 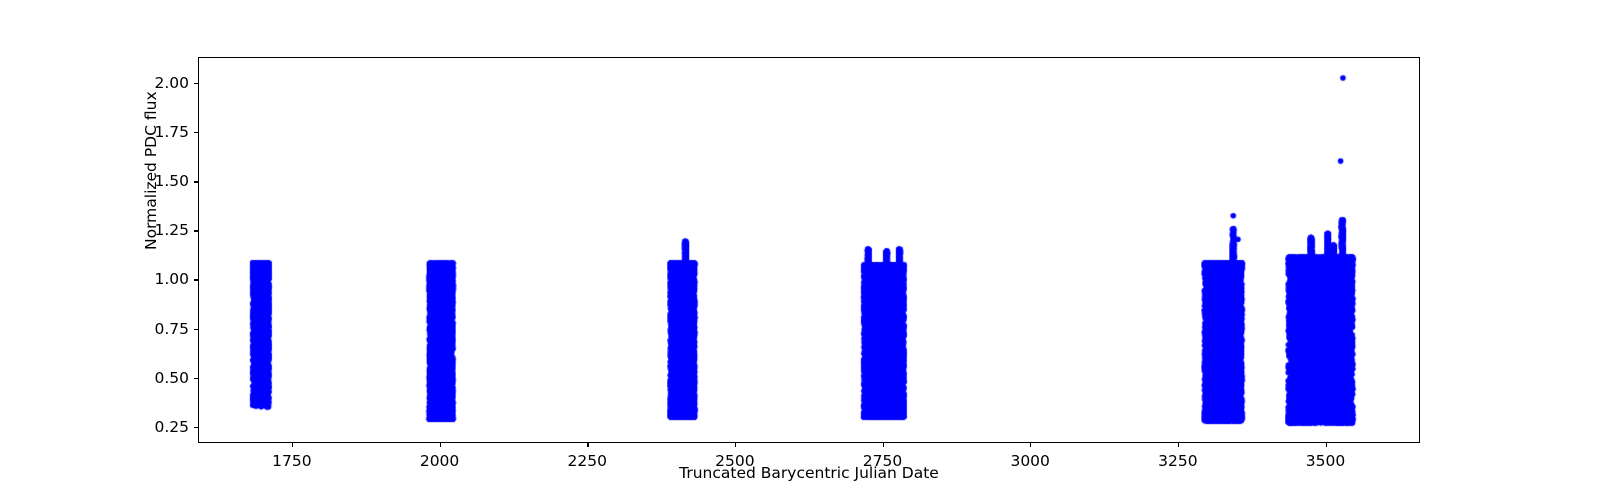 What do you see at coordinates (171, 426) in the screenshot?
I see `y-tick-label: 0.25` at bounding box center [171, 426].